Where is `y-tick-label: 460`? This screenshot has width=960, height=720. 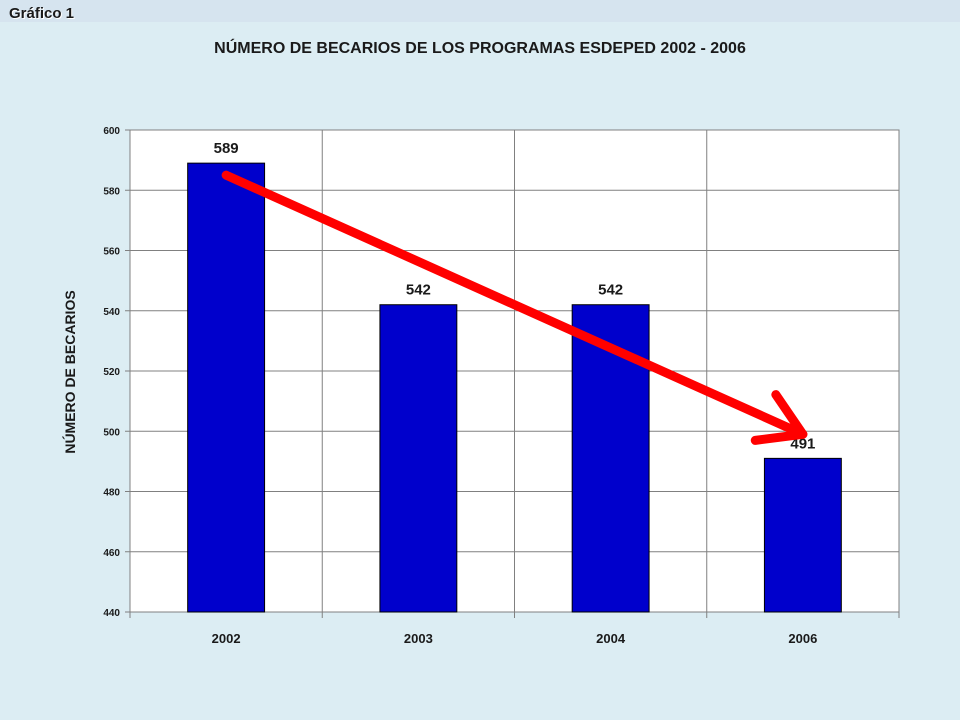
y-tick-label: 460 is located at coordinates (111, 553).